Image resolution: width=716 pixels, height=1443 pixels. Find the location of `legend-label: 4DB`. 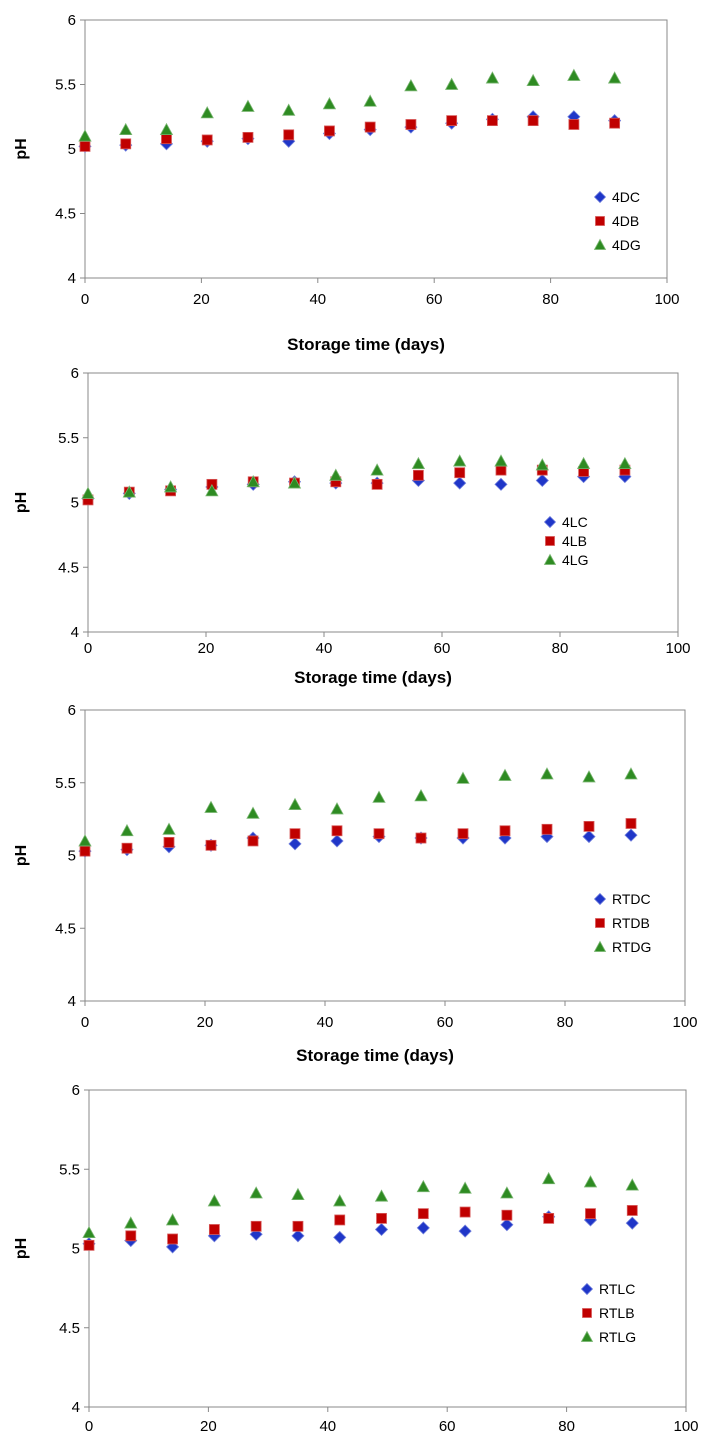

legend-label: 4DB is located at coordinates (625, 221).